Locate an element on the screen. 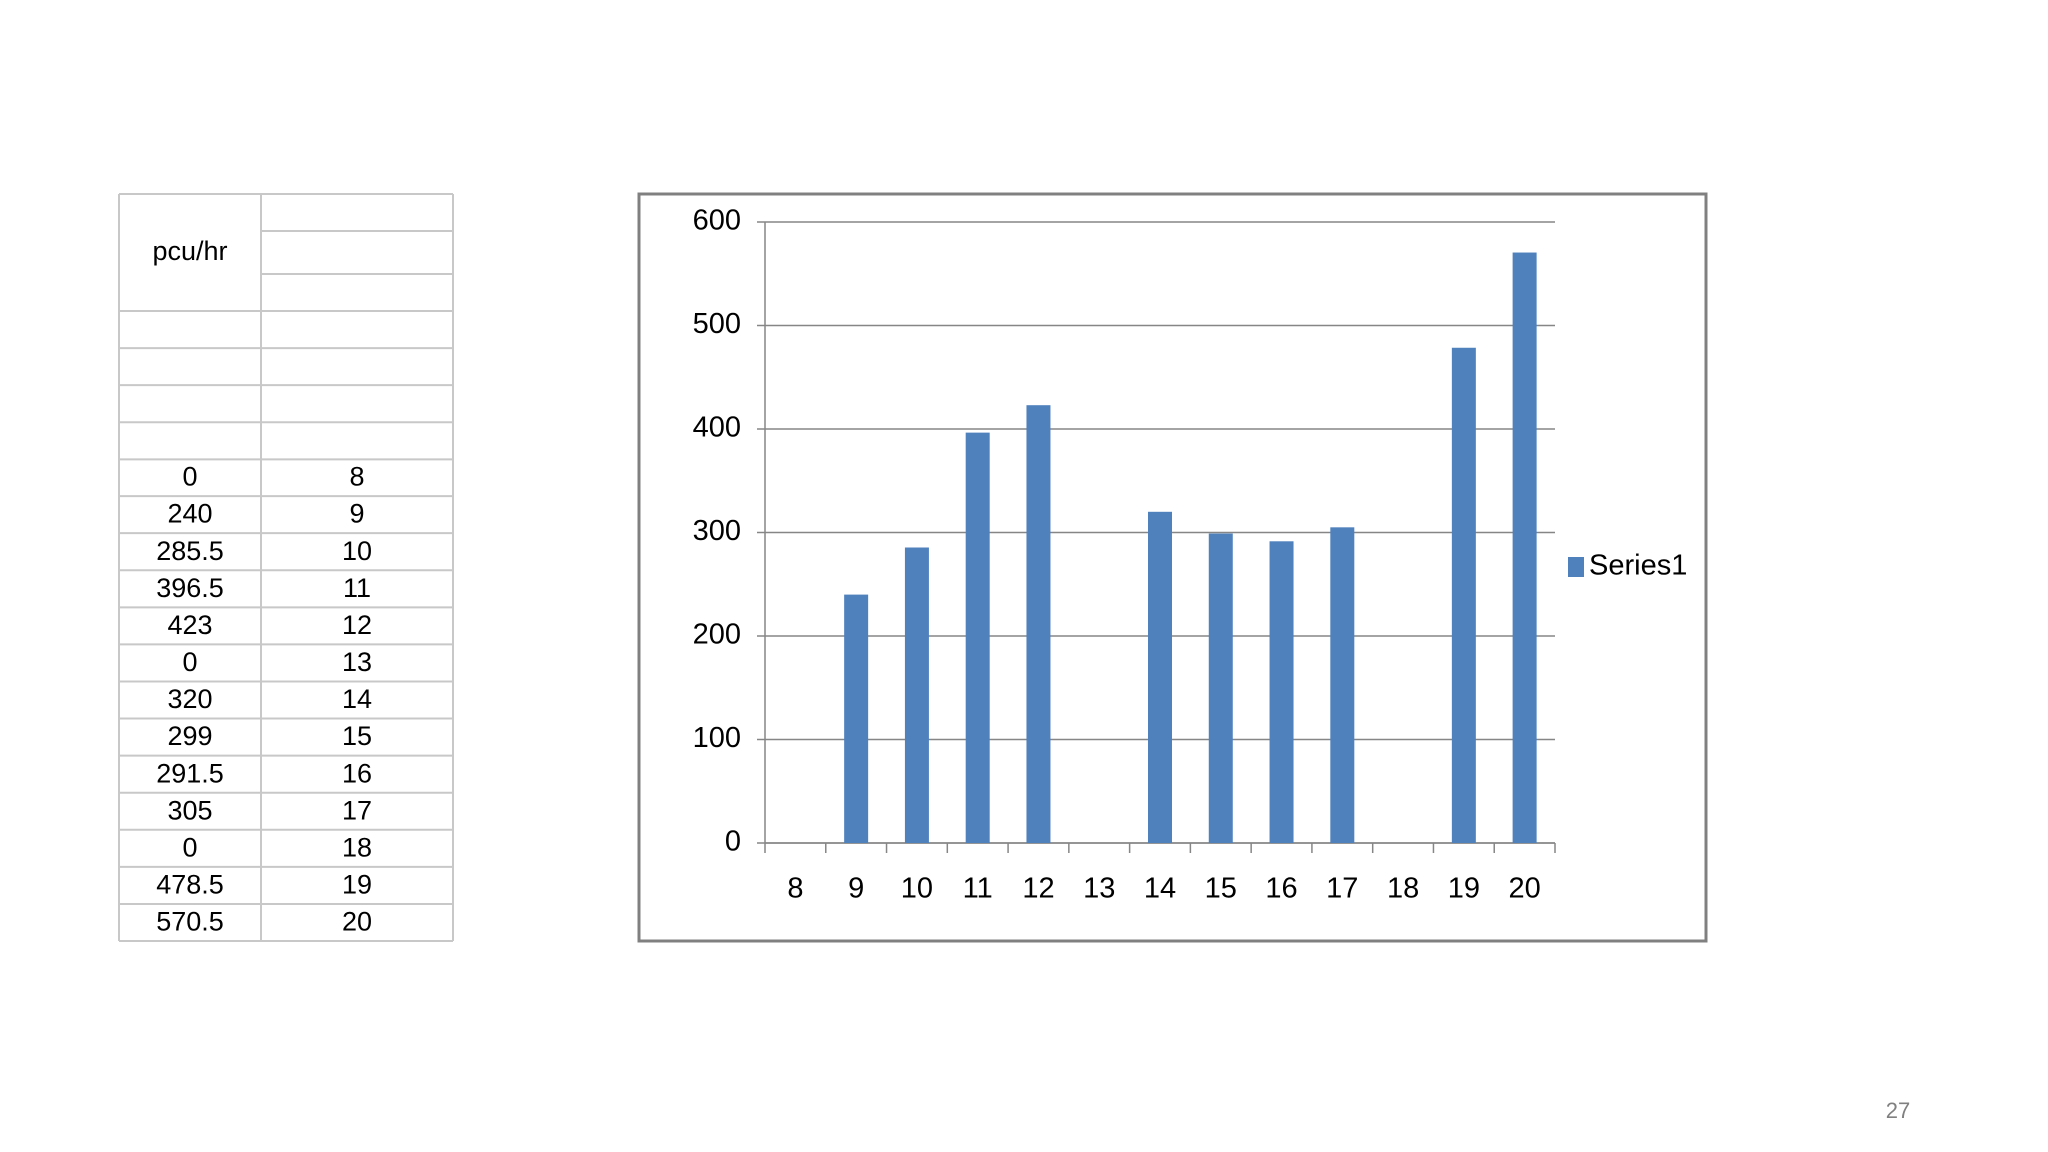  table-cell: 291.5 is located at coordinates (190, 773).